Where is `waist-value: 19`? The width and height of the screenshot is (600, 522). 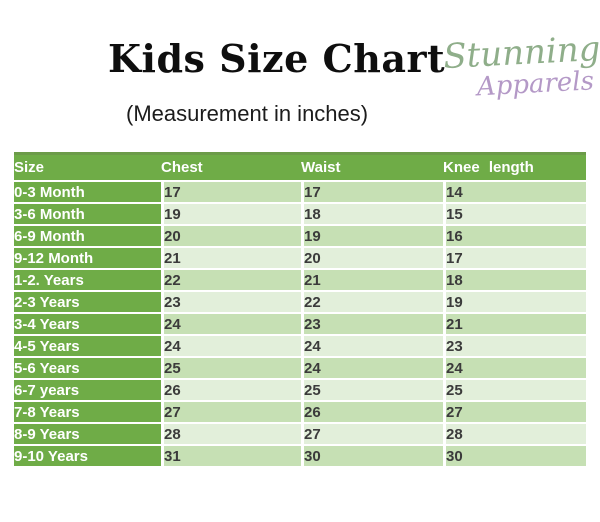 waist-value: 19 is located at coordinates (372, 235).